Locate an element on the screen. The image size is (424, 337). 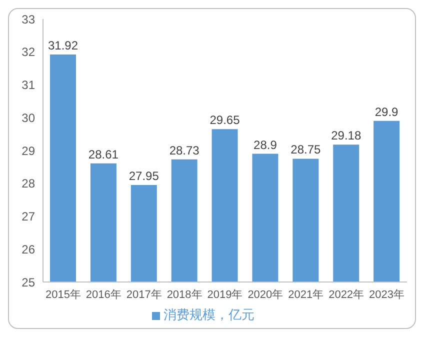
data-label: 31.92 is located at coordinates (63, 45).